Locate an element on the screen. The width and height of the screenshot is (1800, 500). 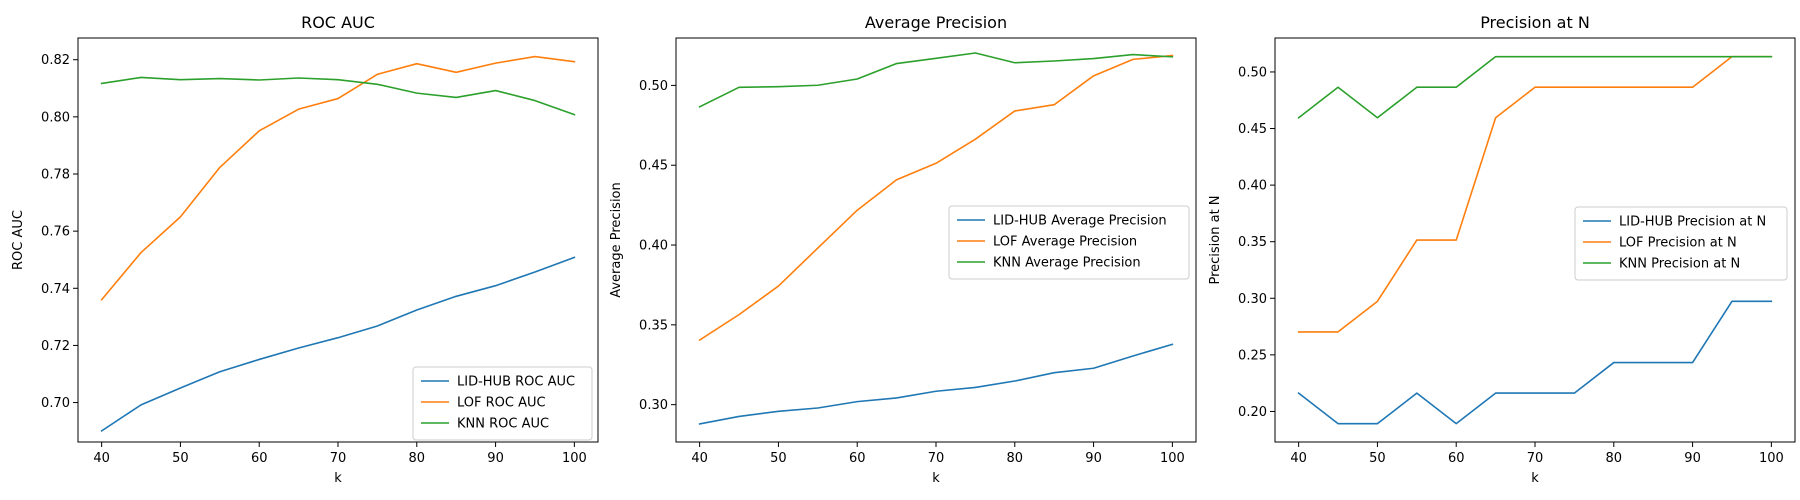
y-tick-label: 0.76 is located at coordinates (55, 232).